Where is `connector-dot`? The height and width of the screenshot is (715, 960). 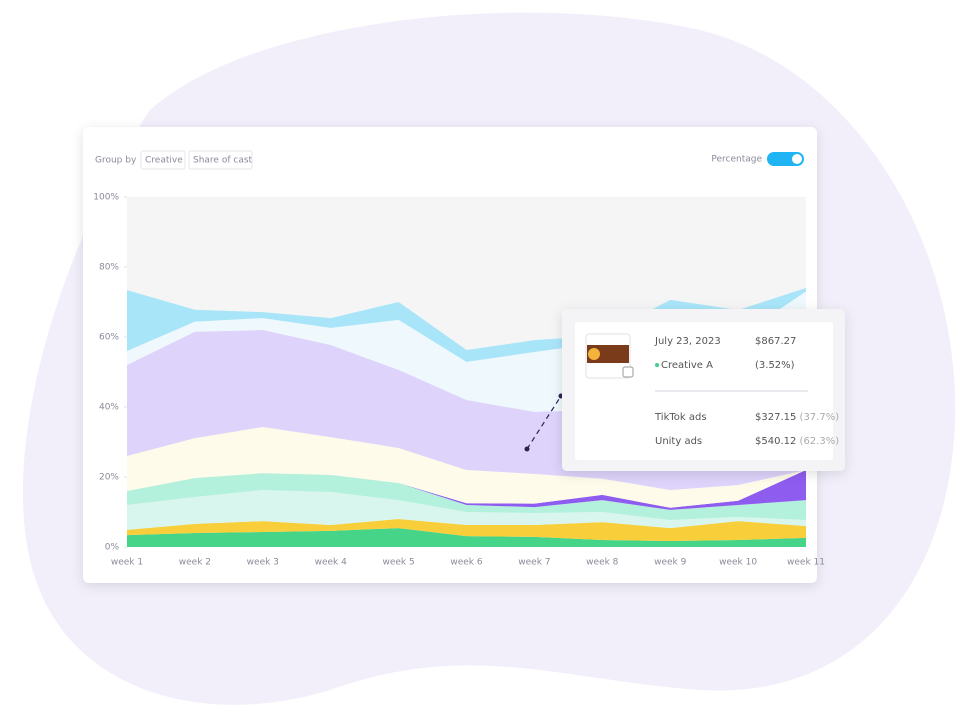
connector-dot is located at coordinates (527, 449).